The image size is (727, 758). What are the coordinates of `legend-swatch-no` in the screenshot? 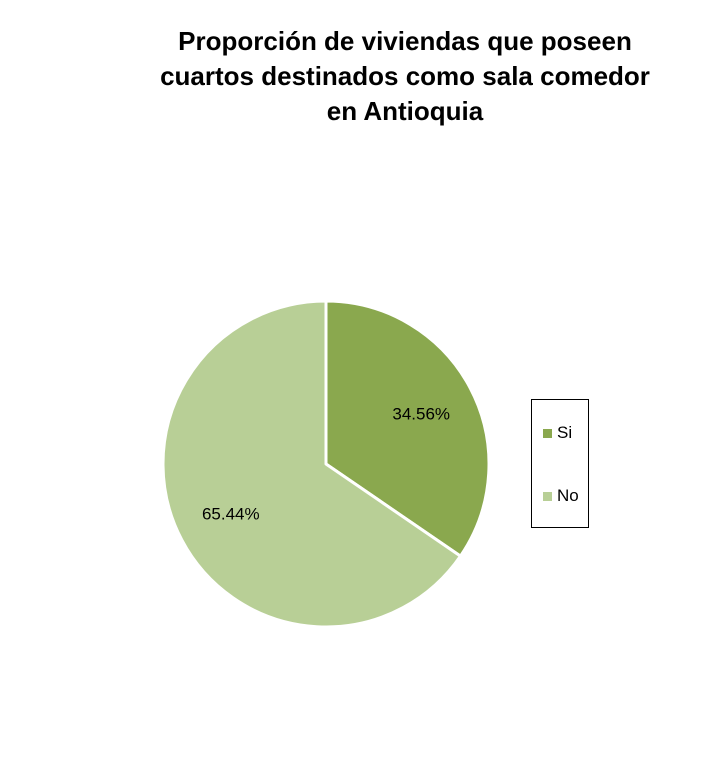 It's located at (547, 496).